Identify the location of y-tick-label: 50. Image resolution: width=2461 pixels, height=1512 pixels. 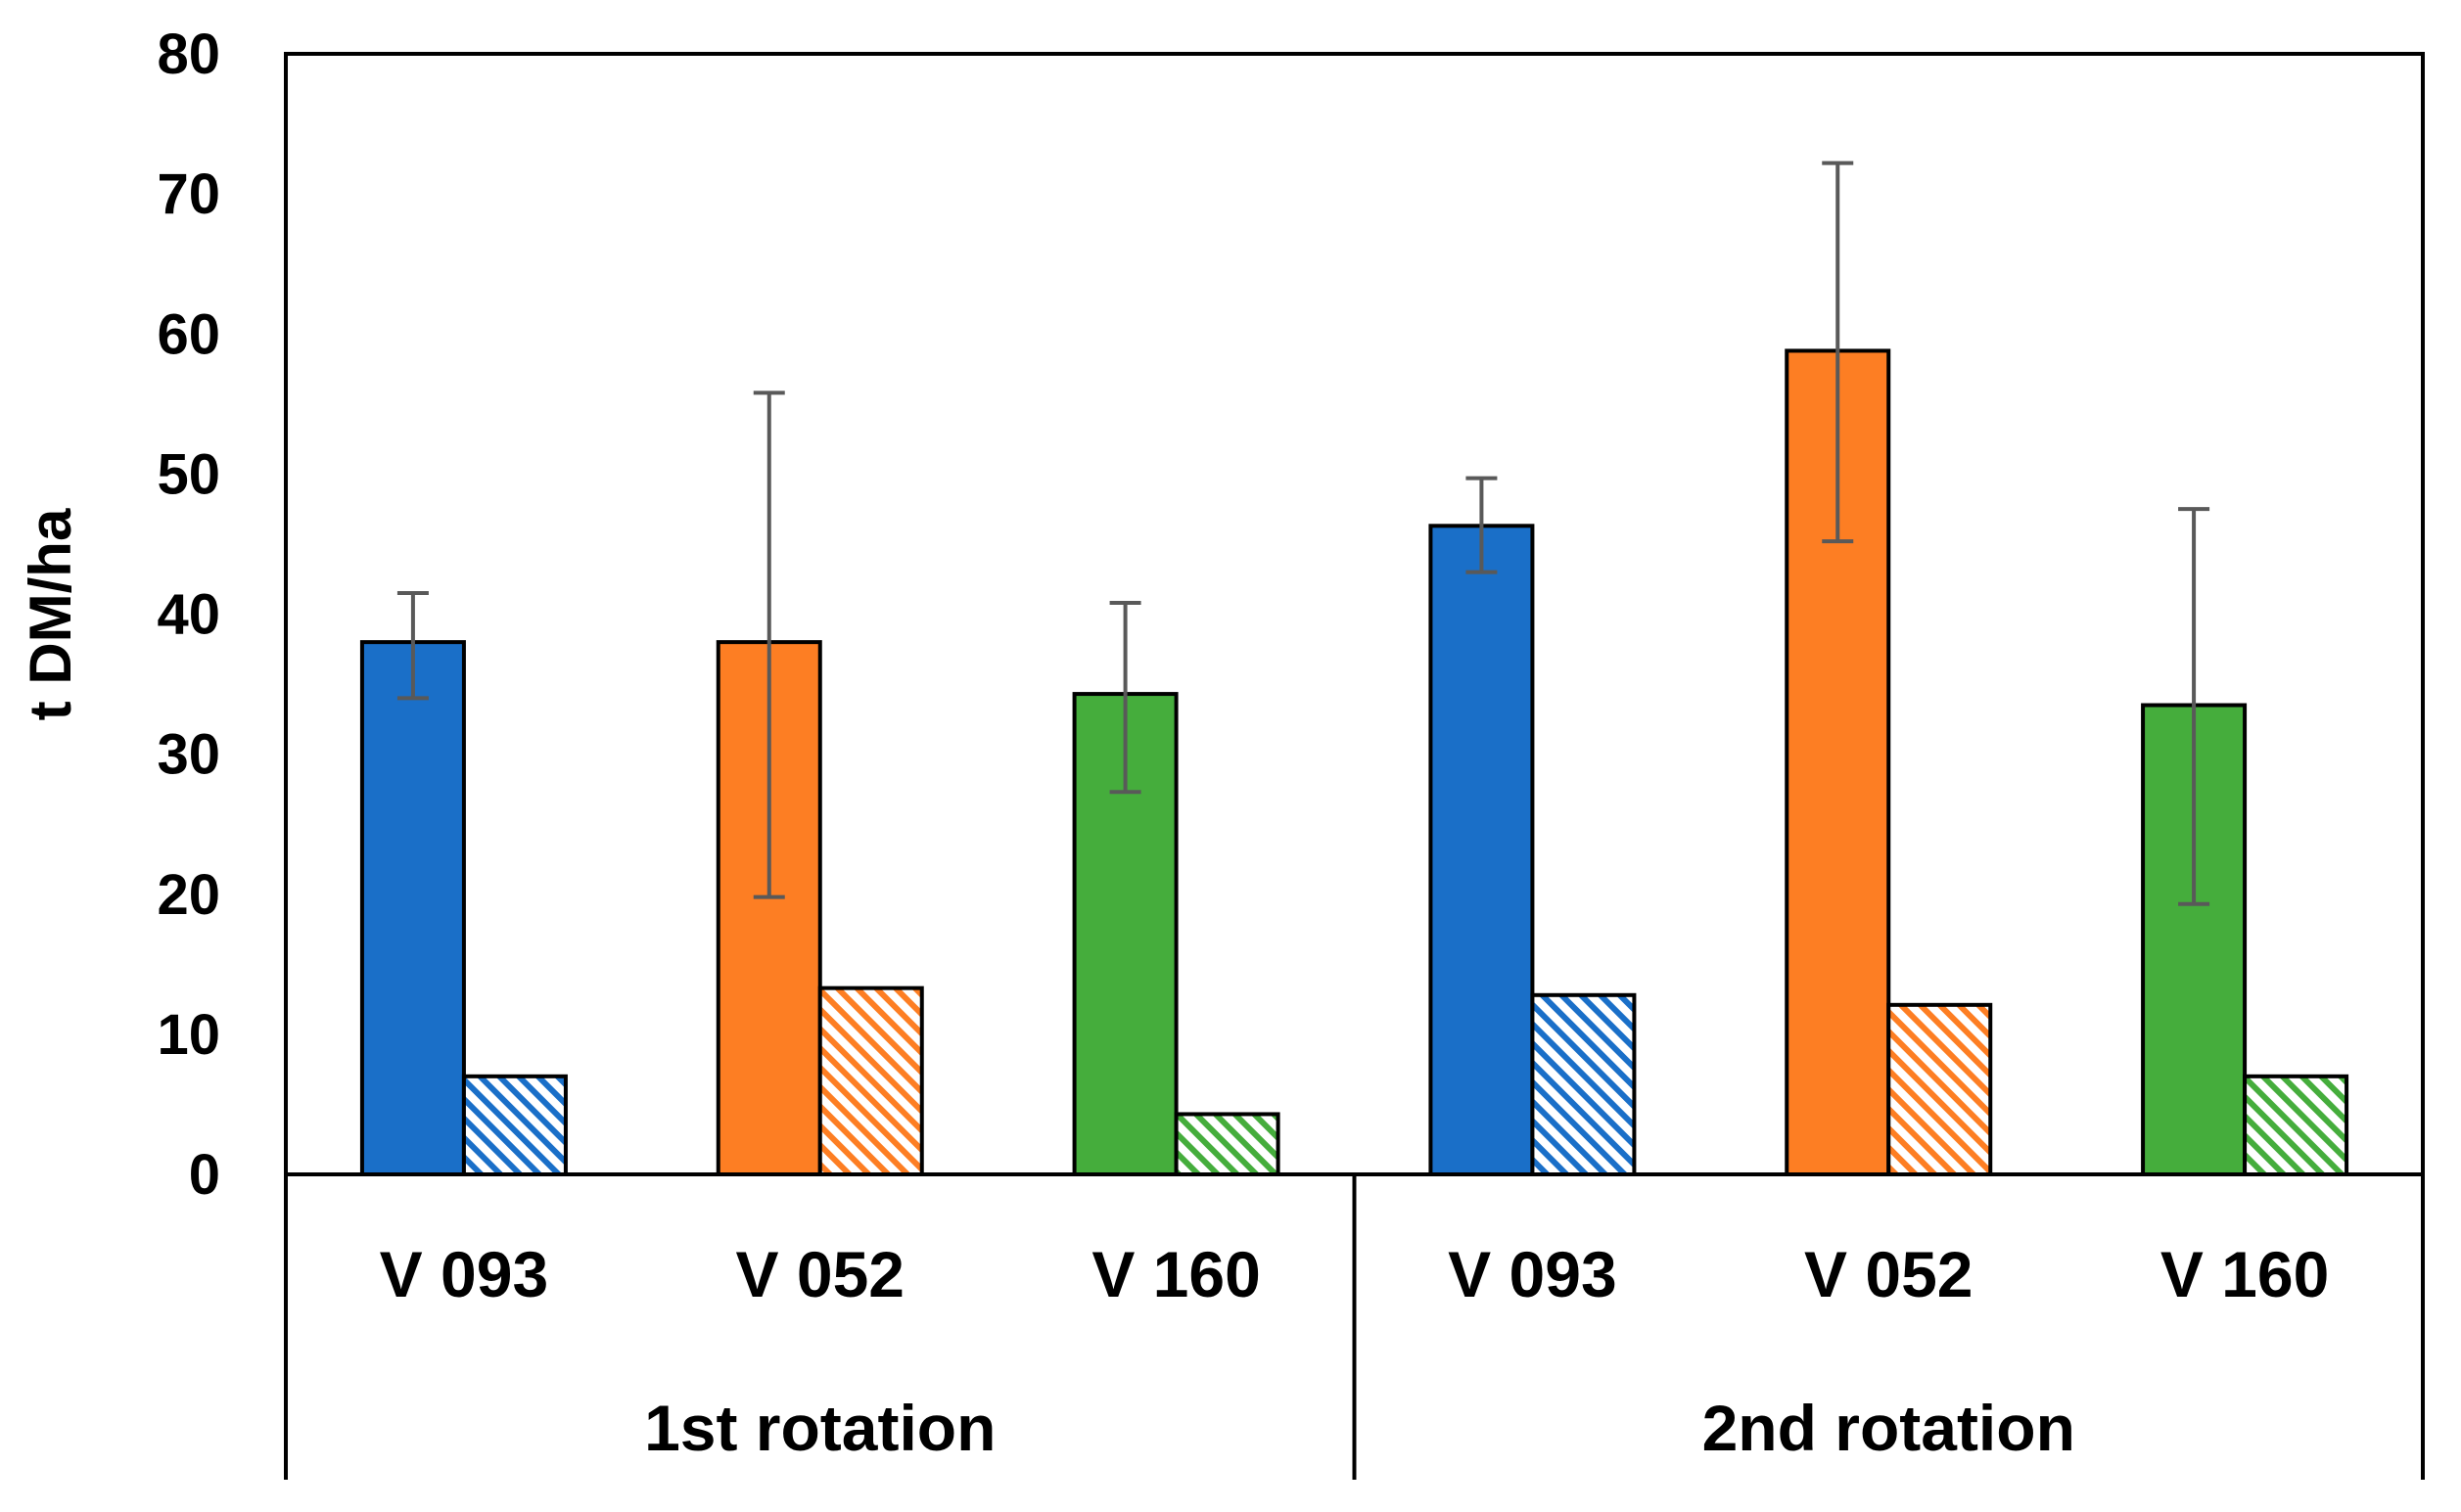
(188, 474).